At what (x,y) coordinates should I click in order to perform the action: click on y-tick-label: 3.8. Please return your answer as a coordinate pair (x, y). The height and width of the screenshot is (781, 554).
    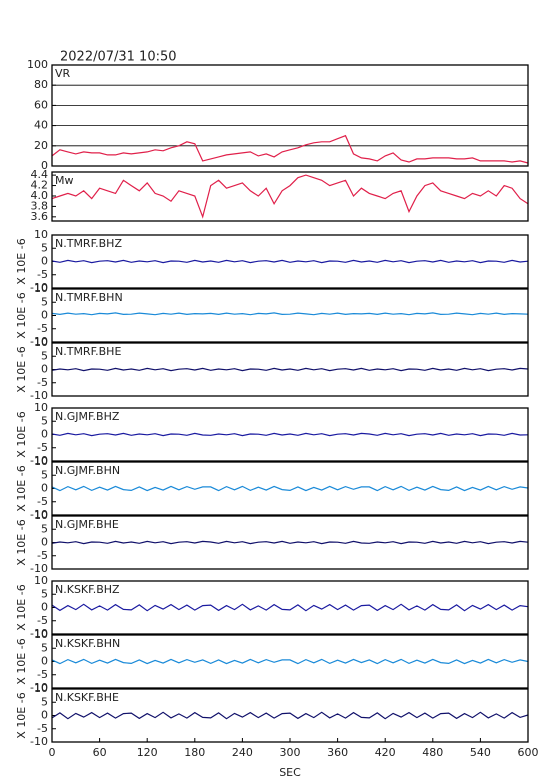
    Looking at the image, I should click on (40, 205).